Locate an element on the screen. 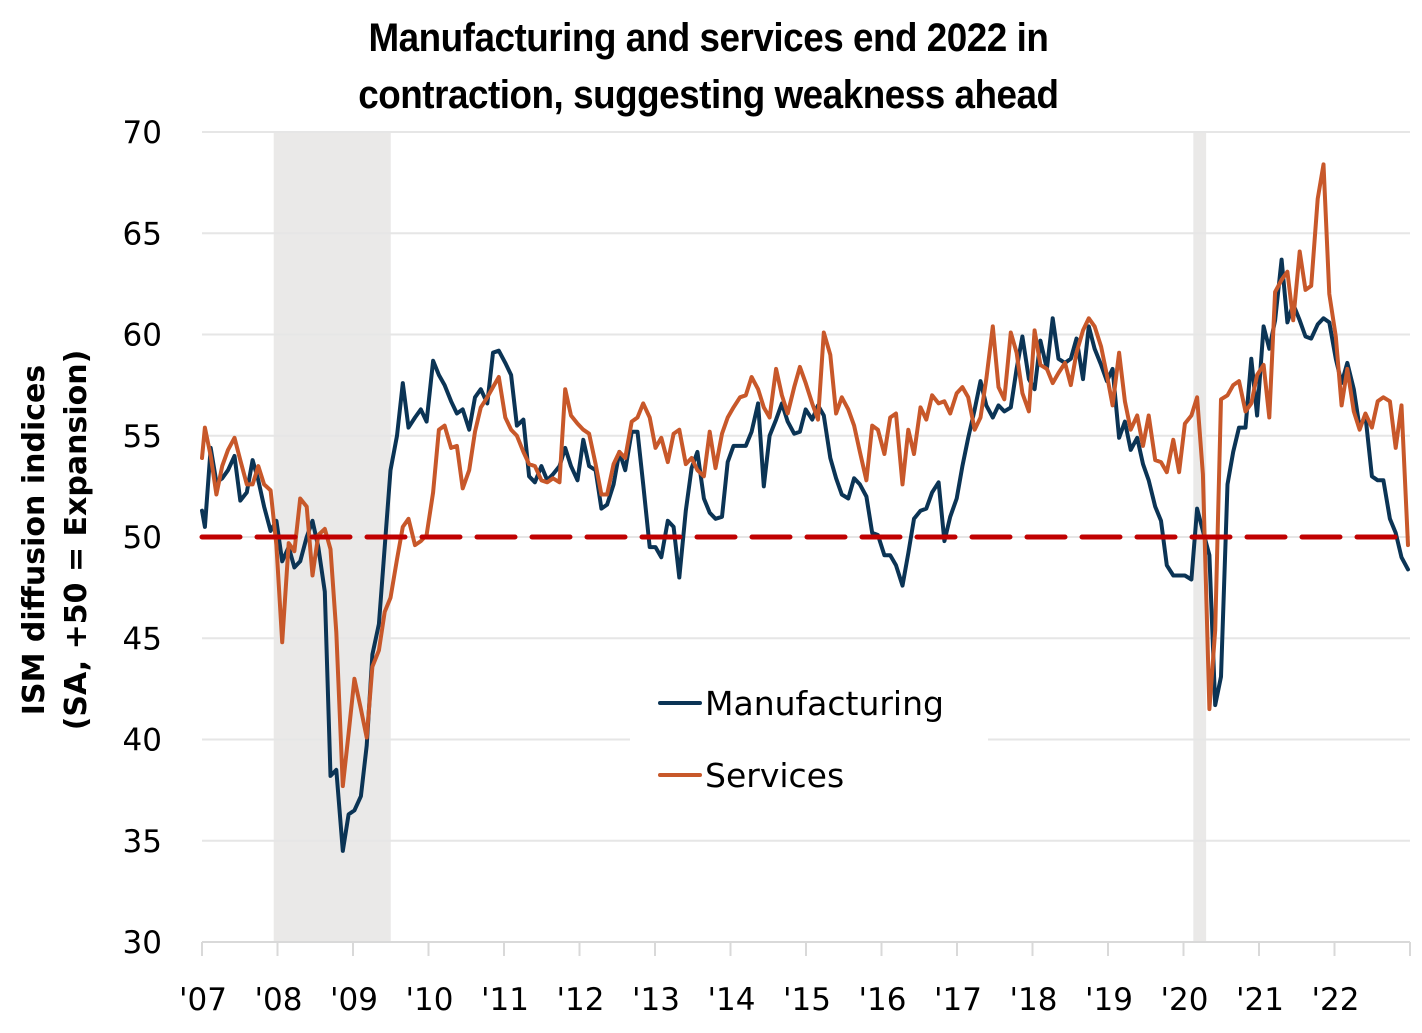  chart-title-line-1: Manufacturing and services end 2022 in is located at coordinates (708, 38).